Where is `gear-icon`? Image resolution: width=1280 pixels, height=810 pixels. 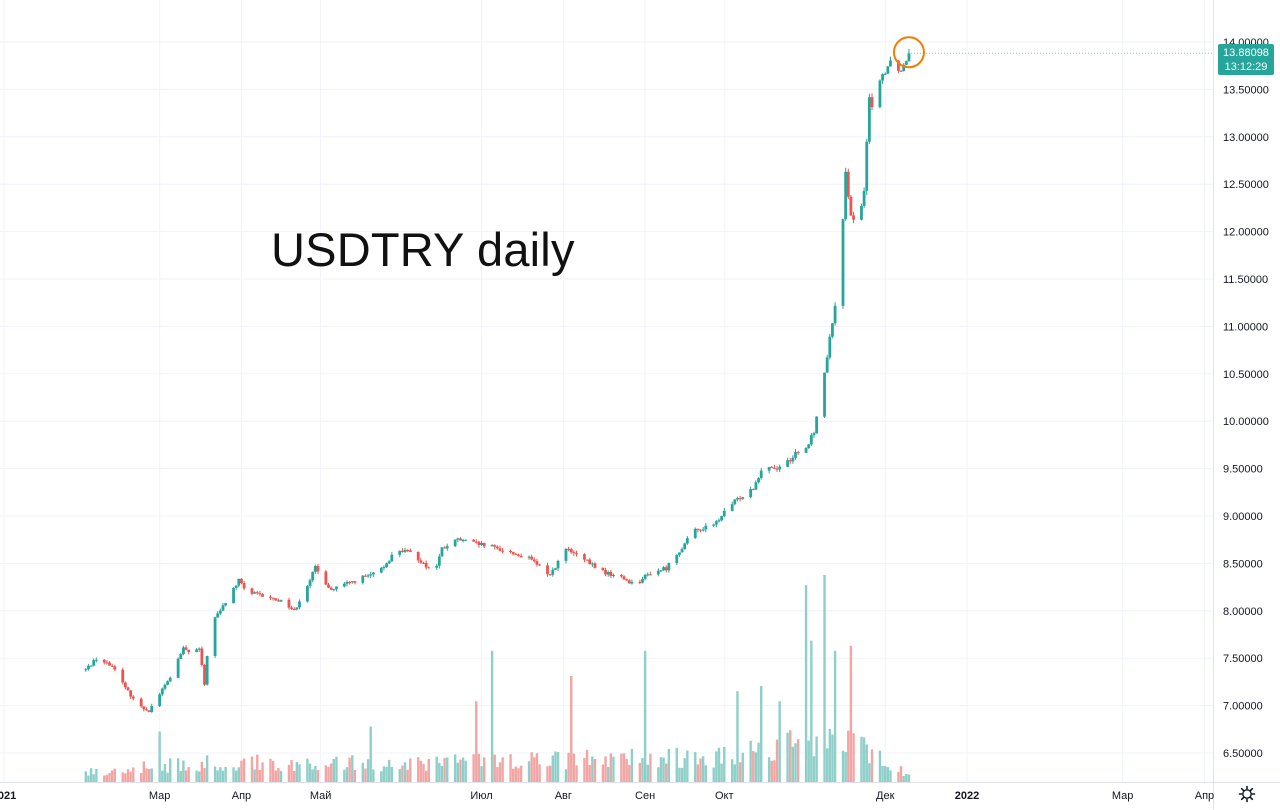
gear-icon is located at coordinates (1247, 794).